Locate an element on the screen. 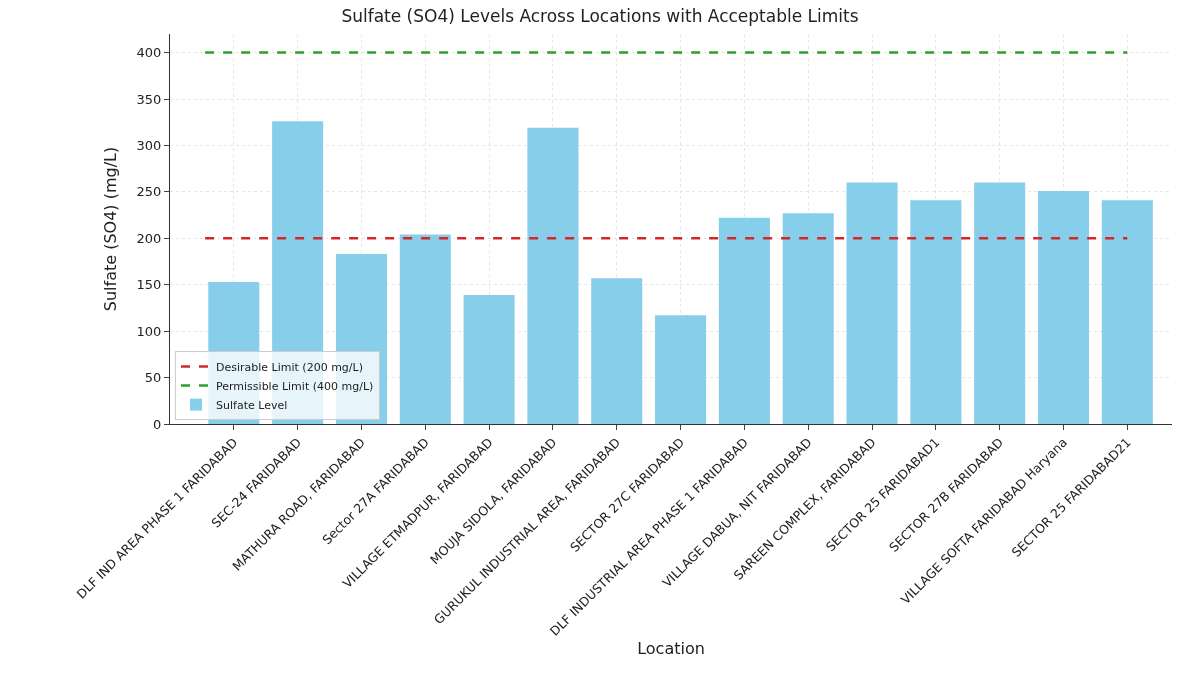 The width and height of the screenshot is (1200, 684). y-tick-label: 200 is located at coordinates (149, 238).